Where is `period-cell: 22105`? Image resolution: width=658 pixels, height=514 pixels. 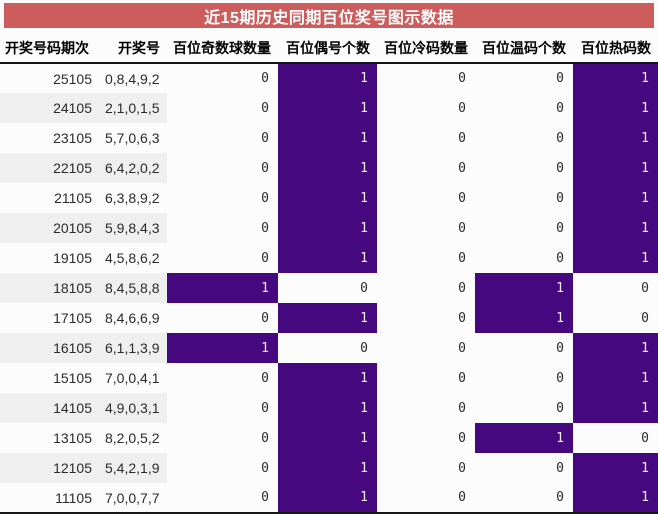 period-cell: 22105 is located at coordinates (47, 168).